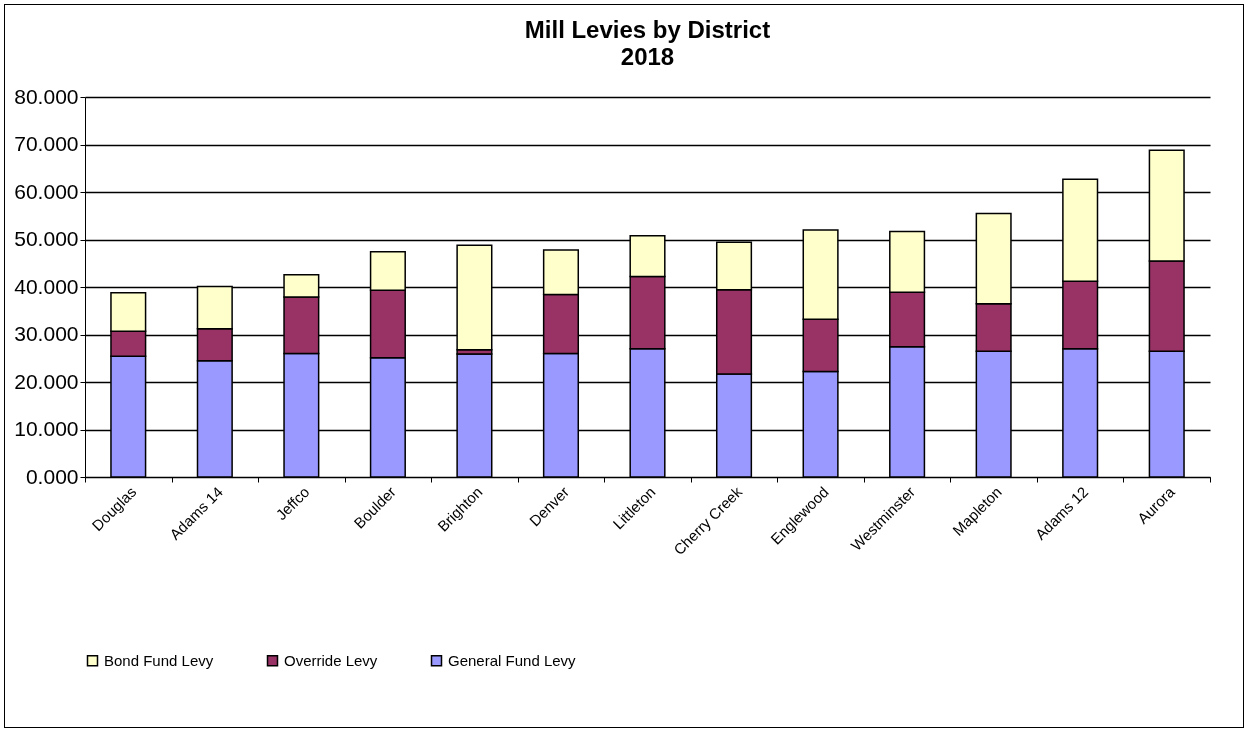 This screenshot has height=736, width=1252. What do you see at coordinates (46, 191) in the screenshot?
I see `y-tick-label: 60.000` at bounding box center [46, 191].